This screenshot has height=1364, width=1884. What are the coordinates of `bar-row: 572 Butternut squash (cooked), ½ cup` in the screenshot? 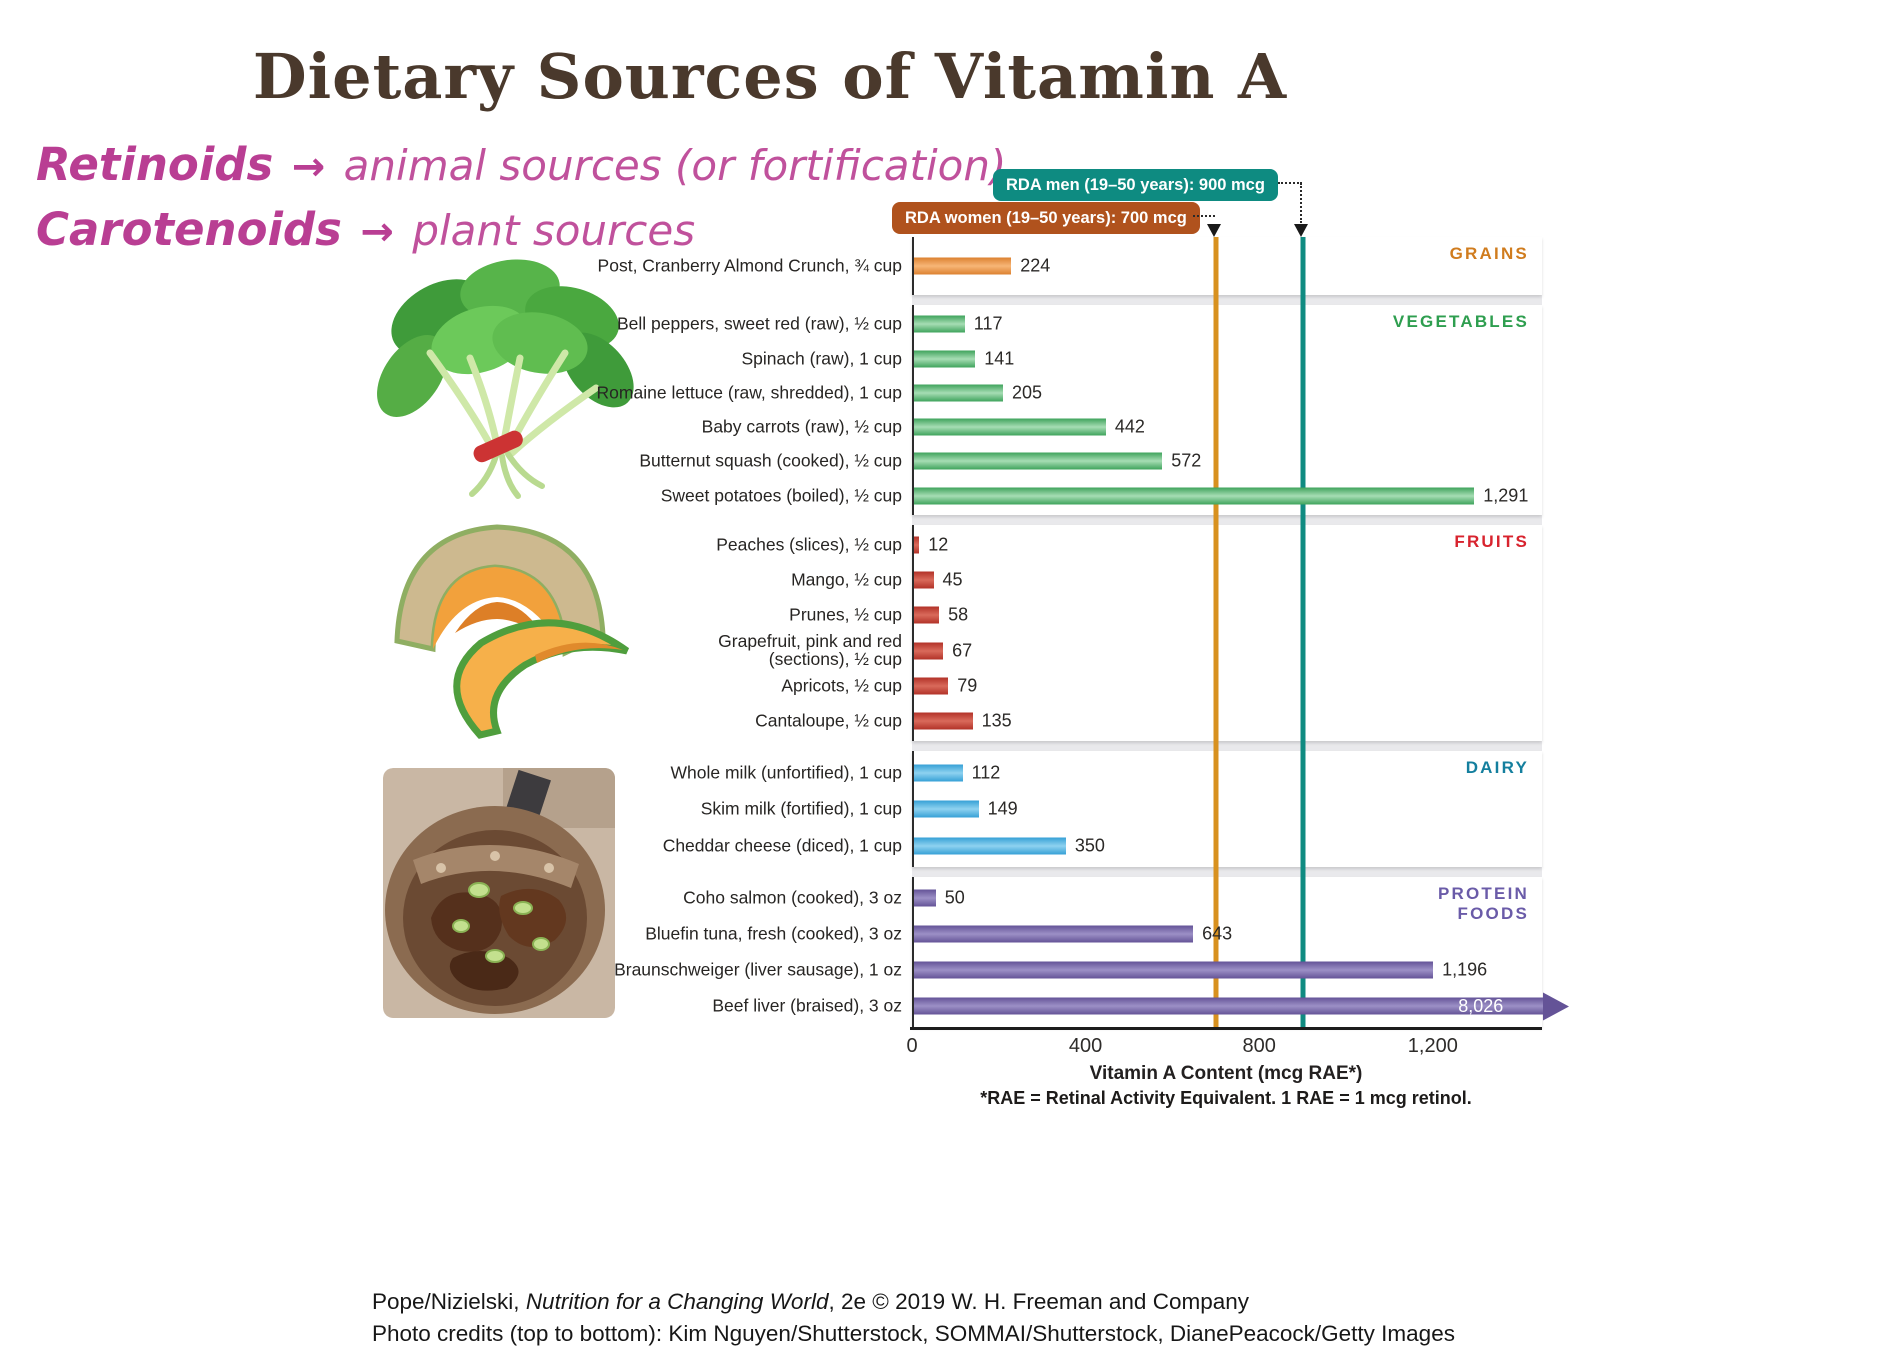 It's located at (1090, 461).